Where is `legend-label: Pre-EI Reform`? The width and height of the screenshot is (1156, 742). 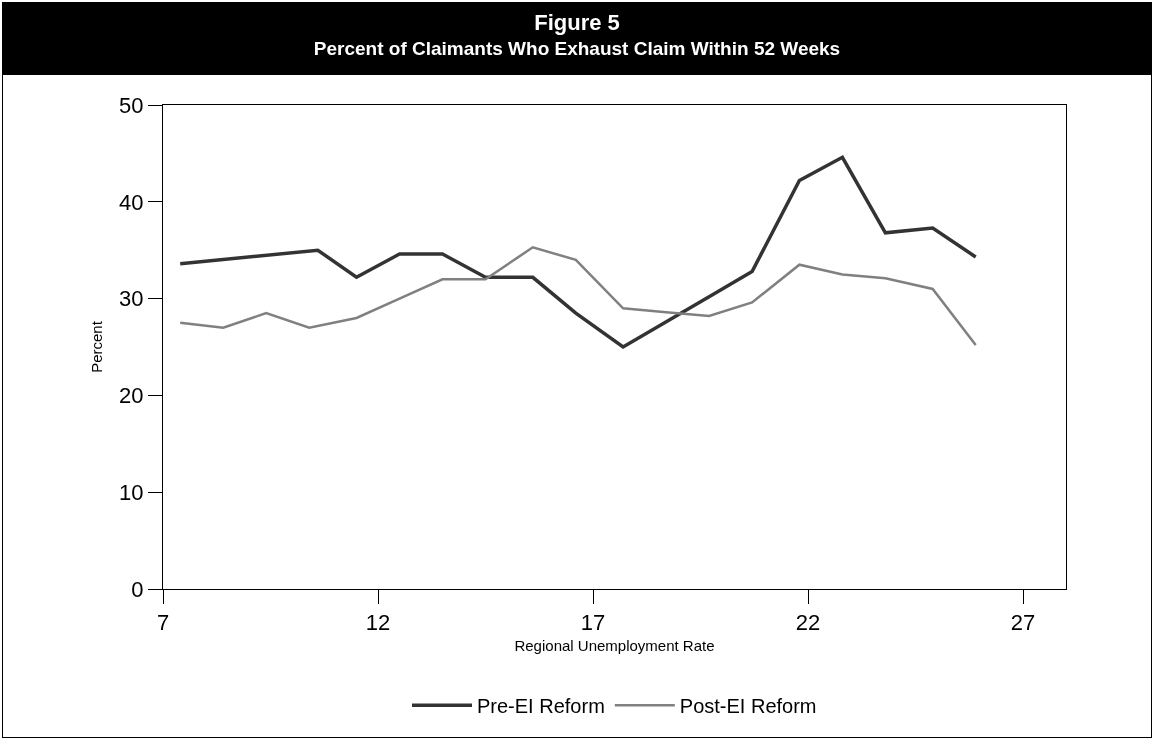 legend-label: Pre-EI Reform is located at coordinates (541, 706).